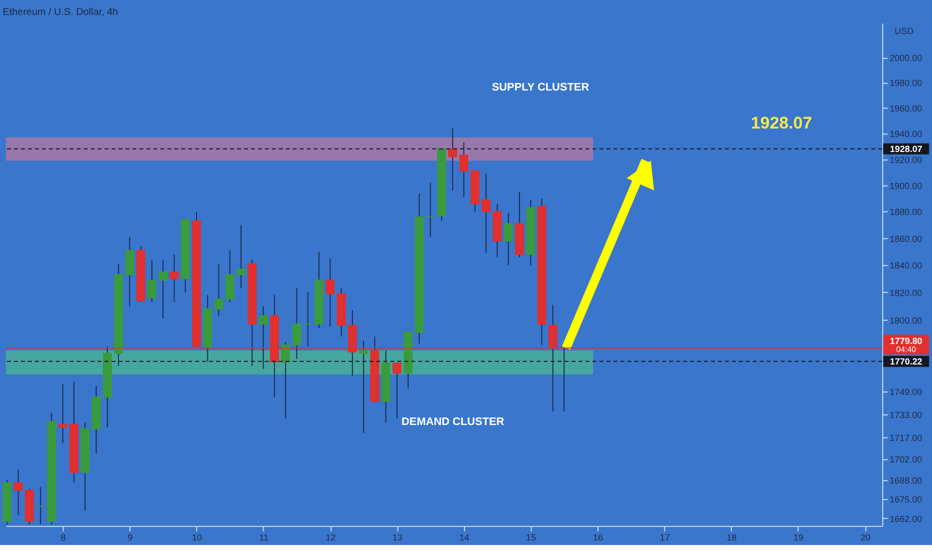 Image resolution: width=932 pixels, height=550 pixels. What do you see at coordinates (906, 437) in the screenshot?
I see `y-tick-label: 1717.00` at bounding box center [906, 437].